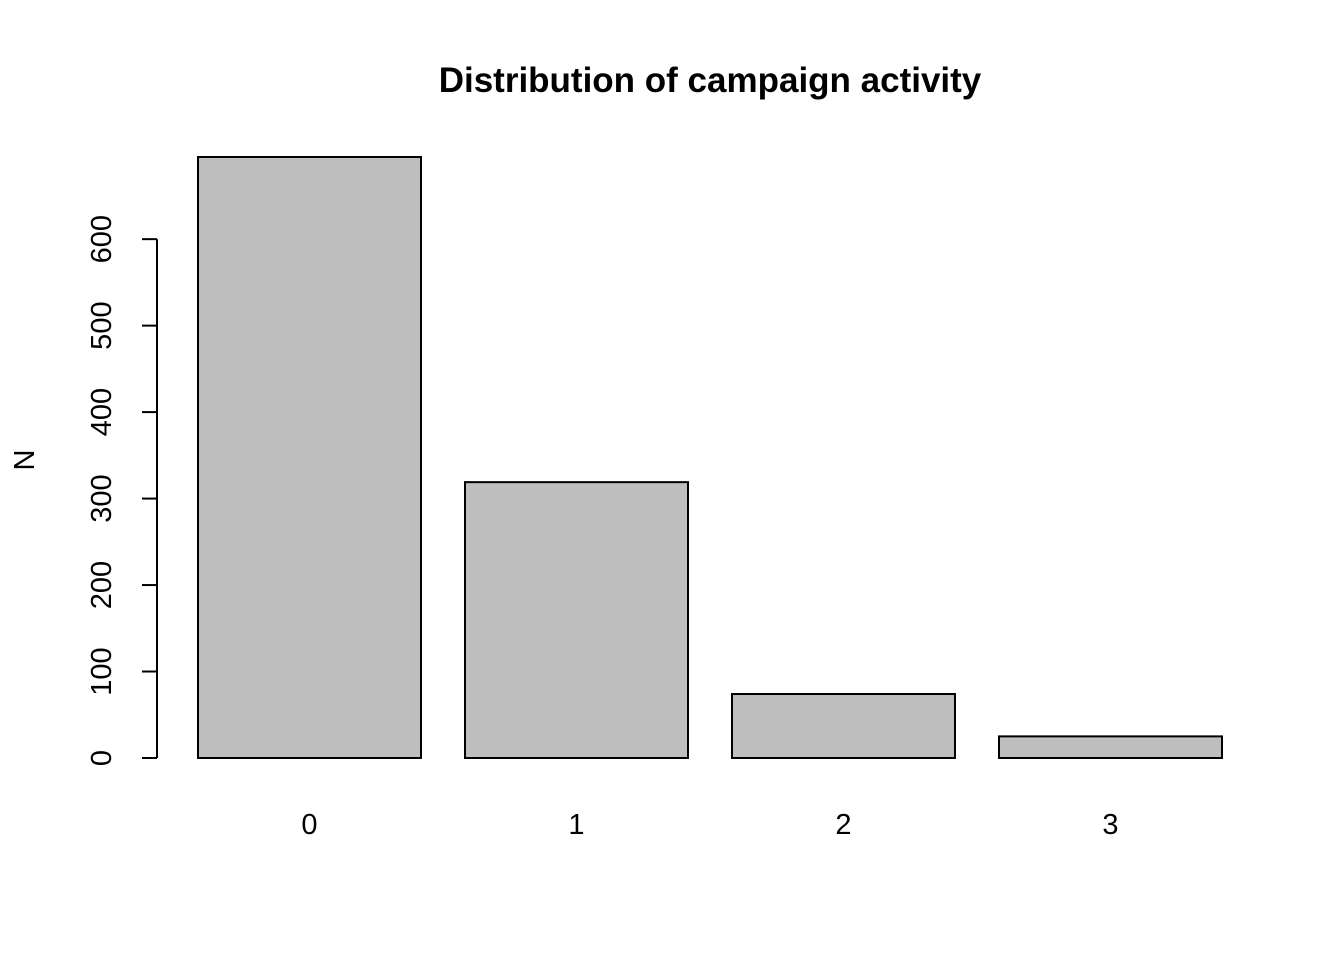  What do you see at coordinates (102, 671) in the screenshot?
I see `y-tick-label: 100` at bounding box center [102, 671].